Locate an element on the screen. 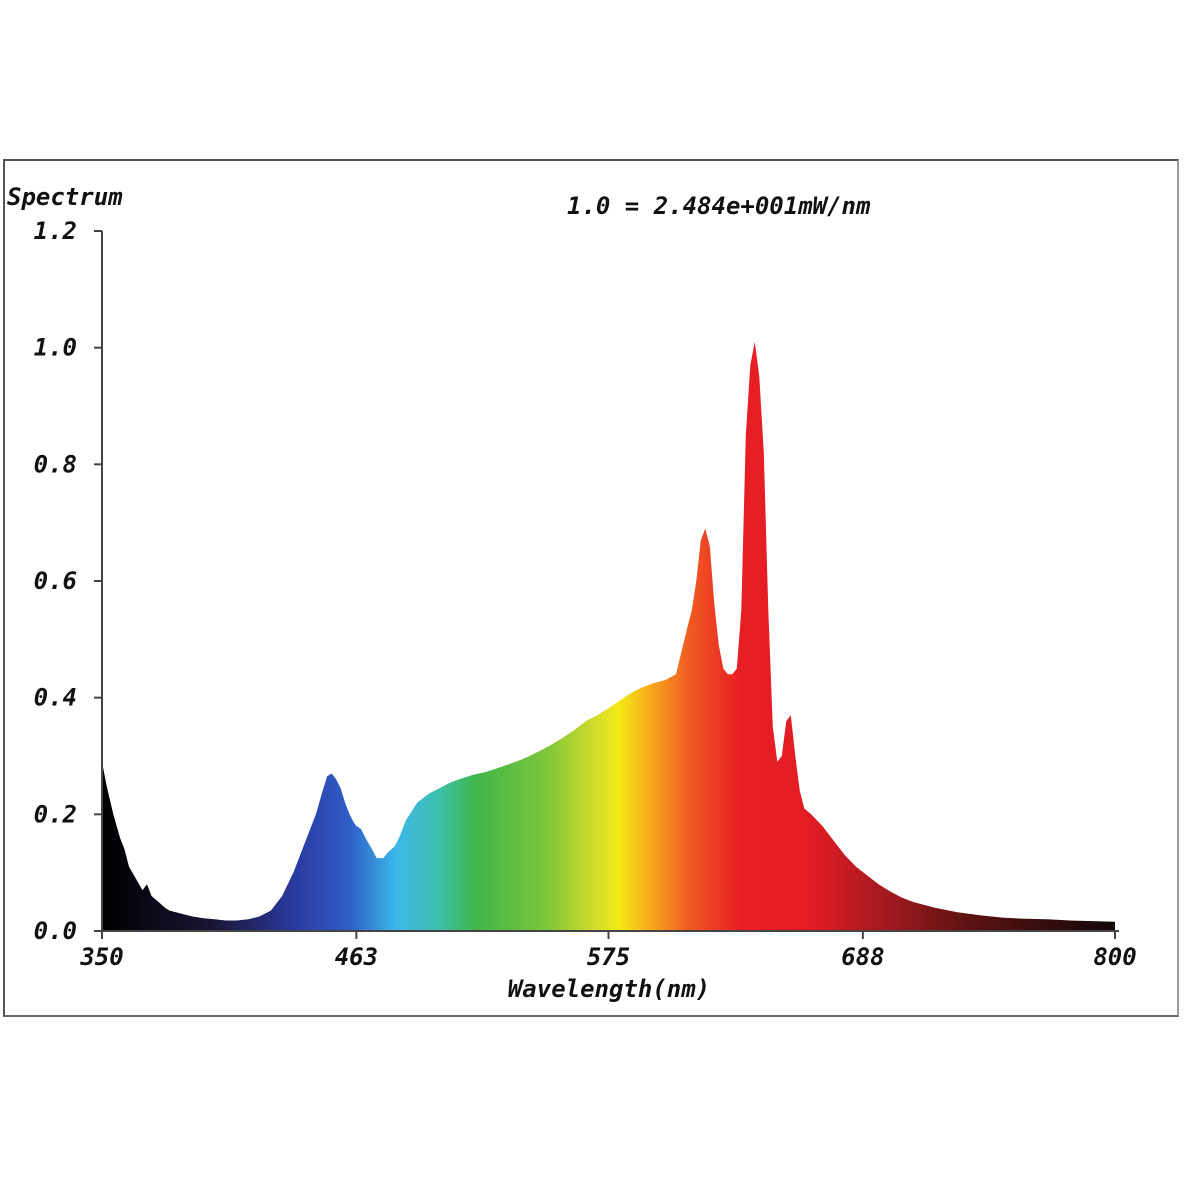 Image resolution: width=1200 pixels, height=1200 pixels. x-tick-label: 688 is located at coordinates (862, 957).